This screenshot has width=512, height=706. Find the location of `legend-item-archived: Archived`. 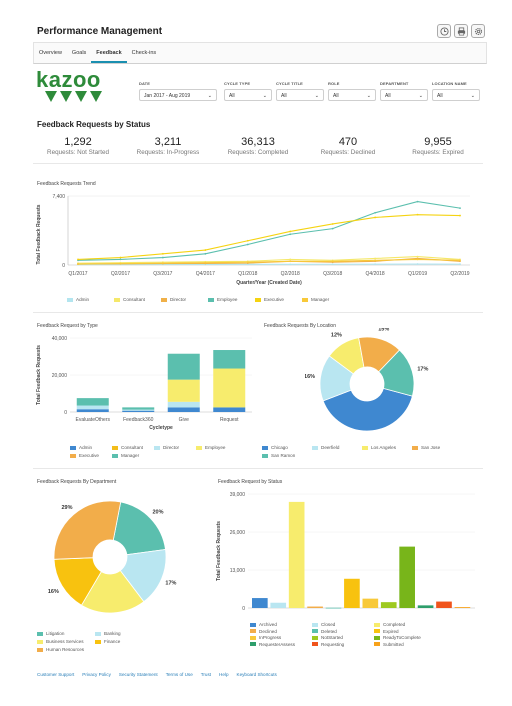

legend-item-archived: Archived is located at coordinates (263, 624).